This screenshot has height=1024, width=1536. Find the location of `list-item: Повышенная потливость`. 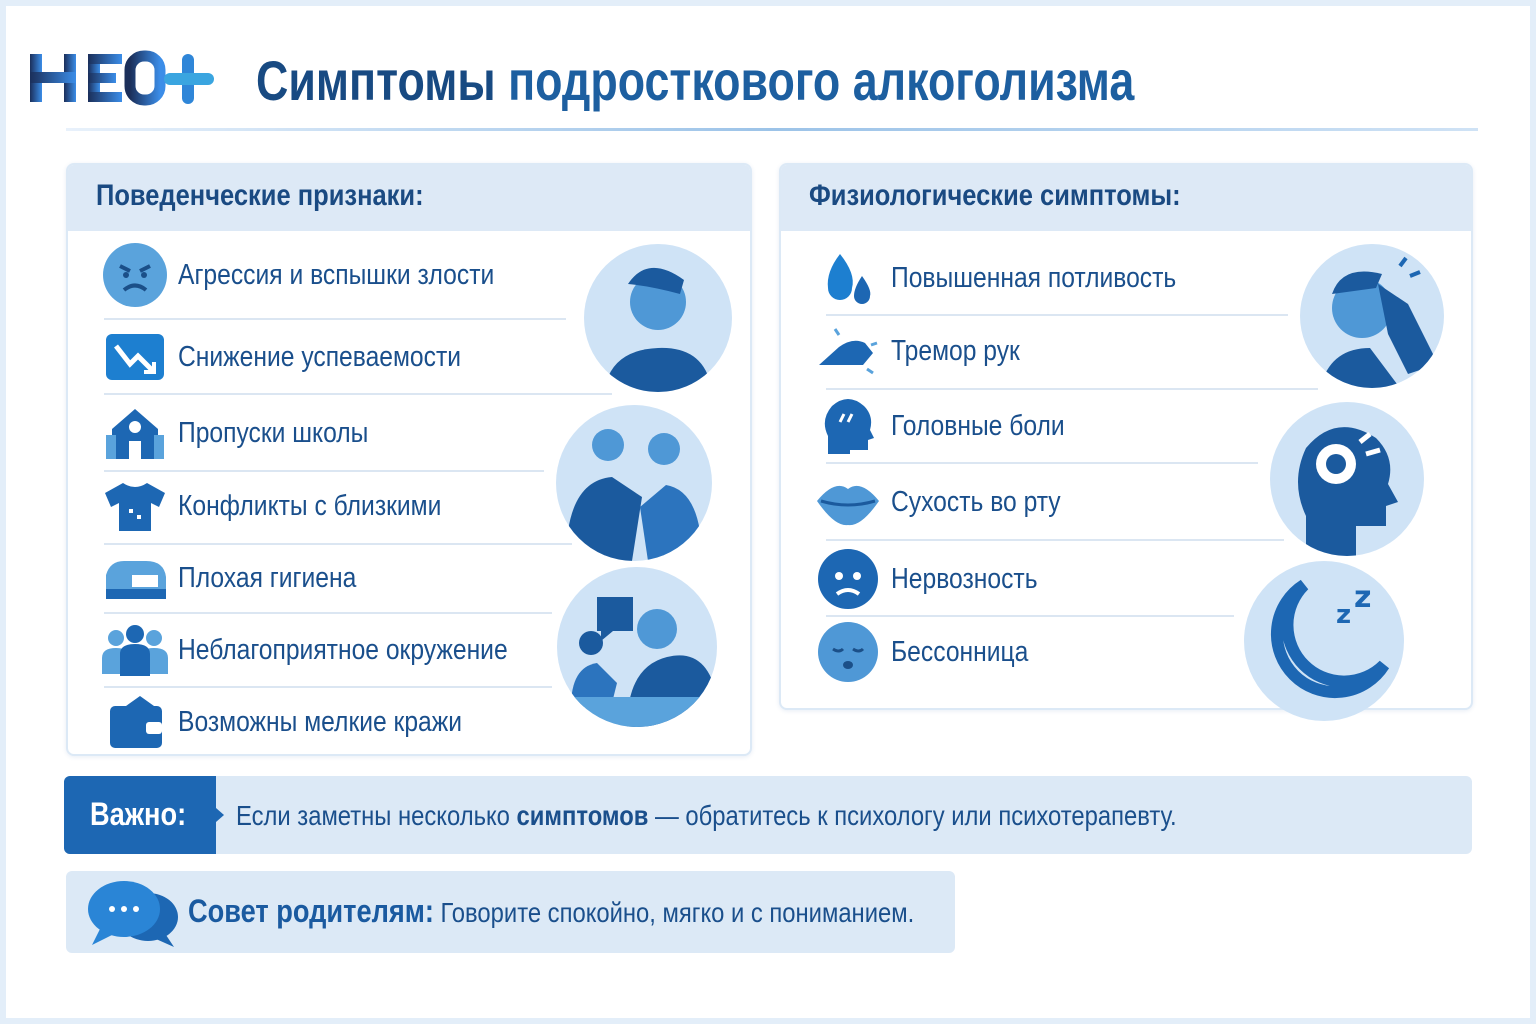

list-item: Повышенная потливость is located at coordinates (1020, 278).